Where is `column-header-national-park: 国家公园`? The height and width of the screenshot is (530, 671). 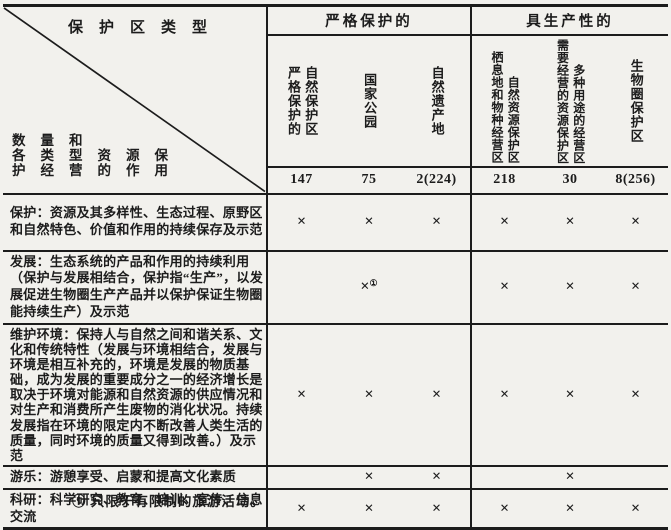
column-header-national-park: 国家公园 is located at coordinates (369, 101).